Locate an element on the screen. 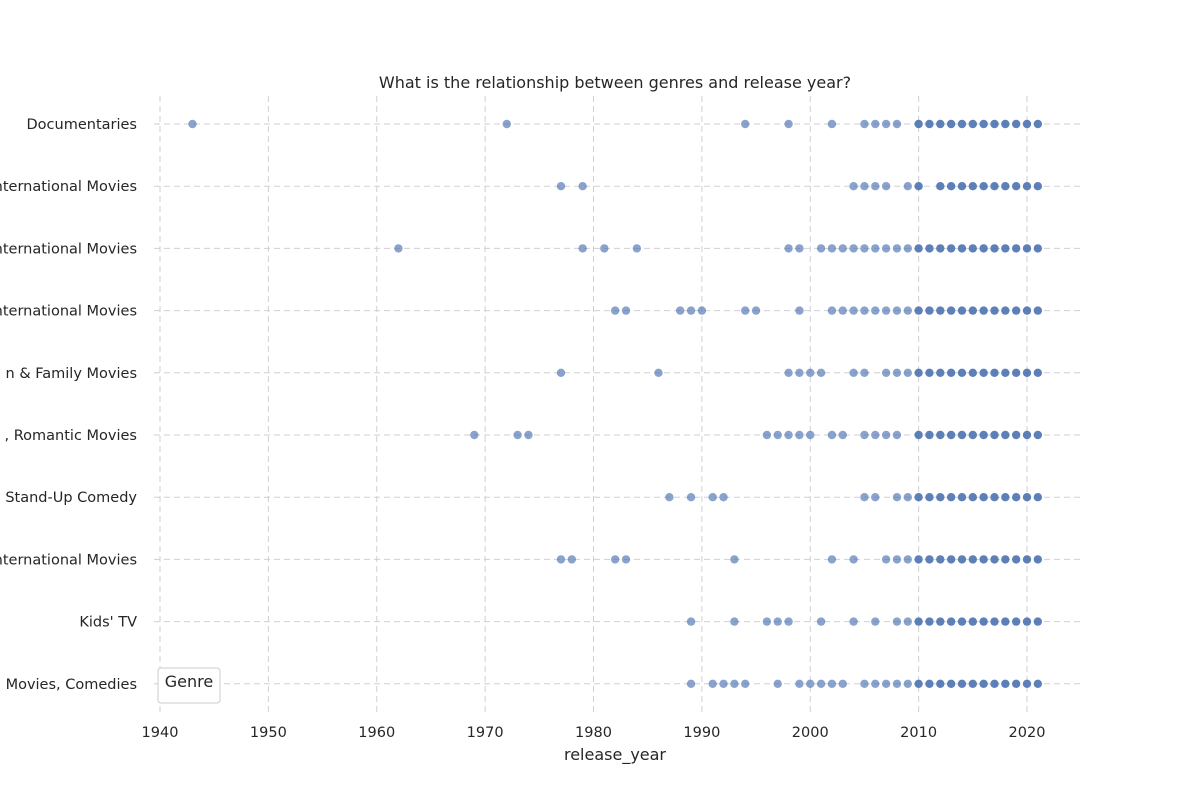  x-tick-label: 1980 is located at coordinates (593, 733).